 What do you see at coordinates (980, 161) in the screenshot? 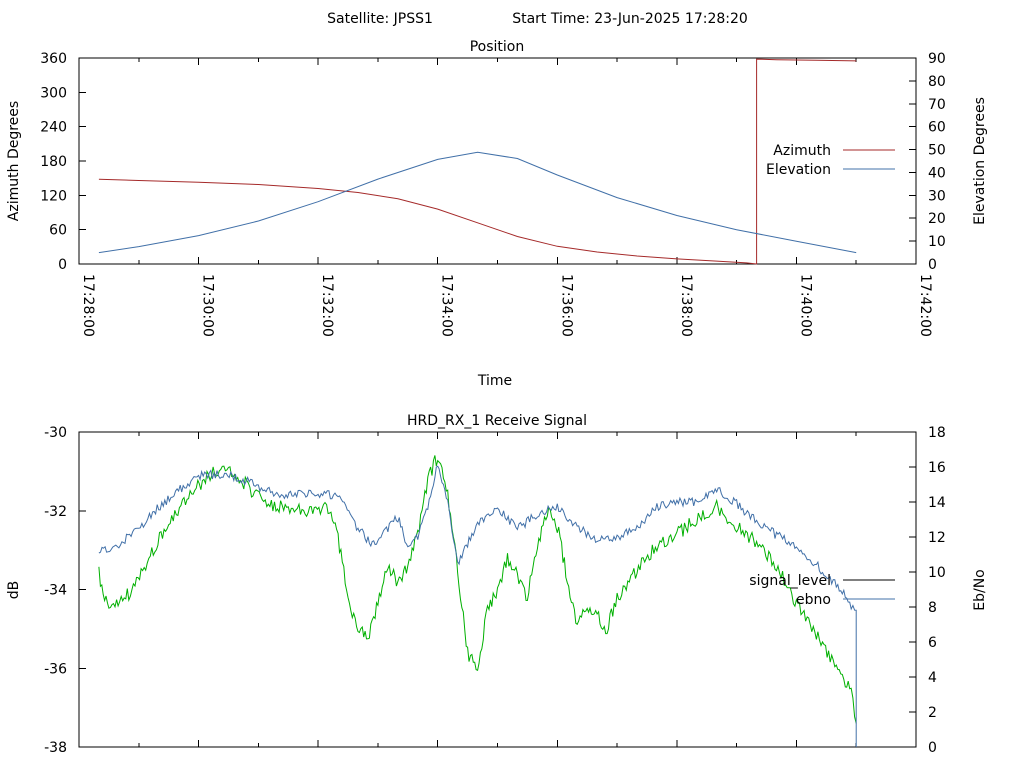
I see `position-y2-axis-label: Elevation Degrees` at bounding box center [980, 161].